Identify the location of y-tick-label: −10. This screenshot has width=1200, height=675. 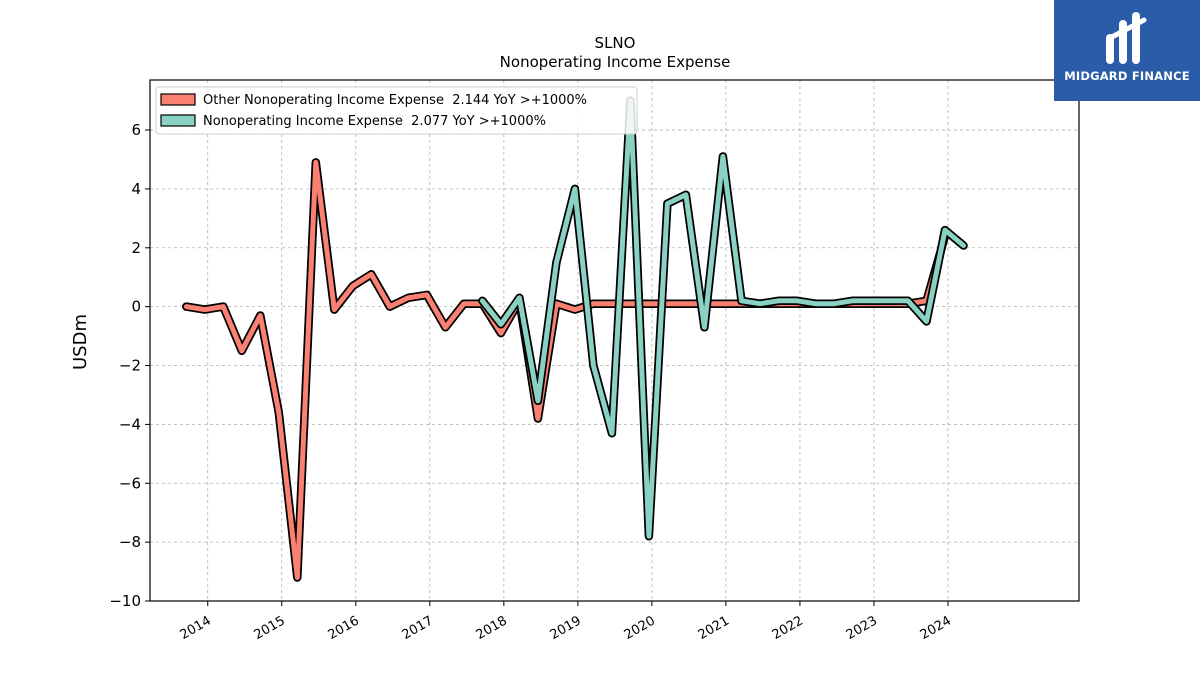
(125, 601).